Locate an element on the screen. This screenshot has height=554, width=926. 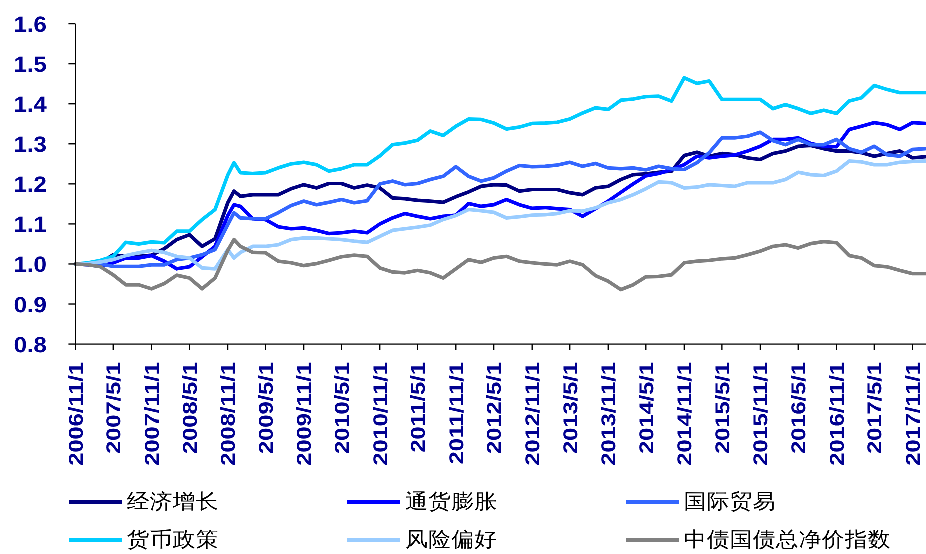
x-tick-label: 2012/5/1 is located at coordinates (494, 408).